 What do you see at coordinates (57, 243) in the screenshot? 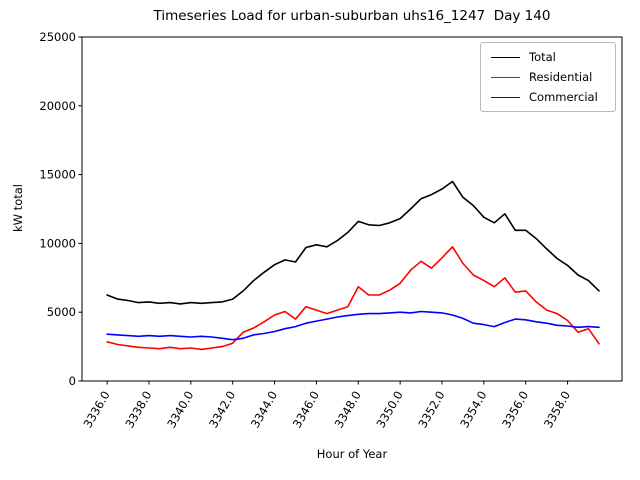
I see `y-tick-label: 10000` at bounding box center [57, 243].